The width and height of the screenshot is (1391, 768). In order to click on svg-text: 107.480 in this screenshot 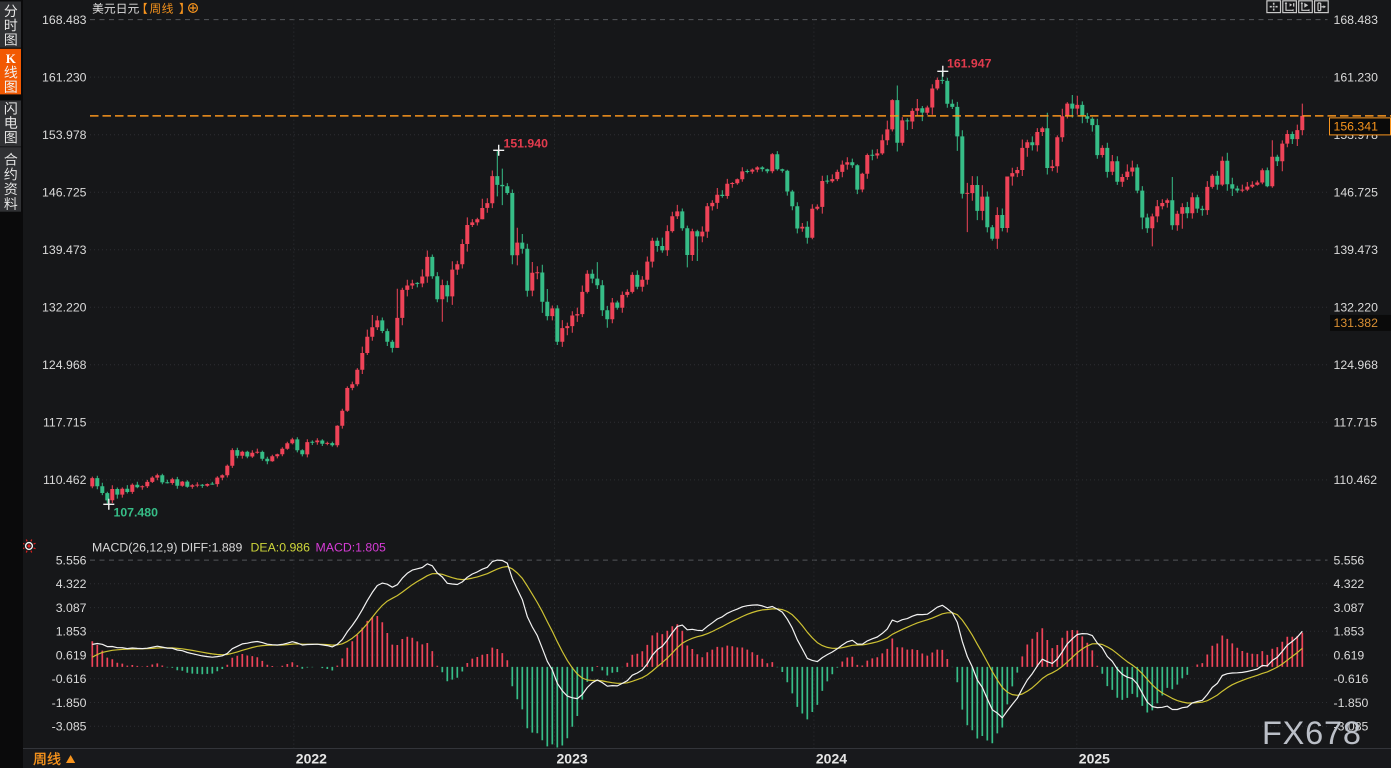, I will do `click(136, 513)`.